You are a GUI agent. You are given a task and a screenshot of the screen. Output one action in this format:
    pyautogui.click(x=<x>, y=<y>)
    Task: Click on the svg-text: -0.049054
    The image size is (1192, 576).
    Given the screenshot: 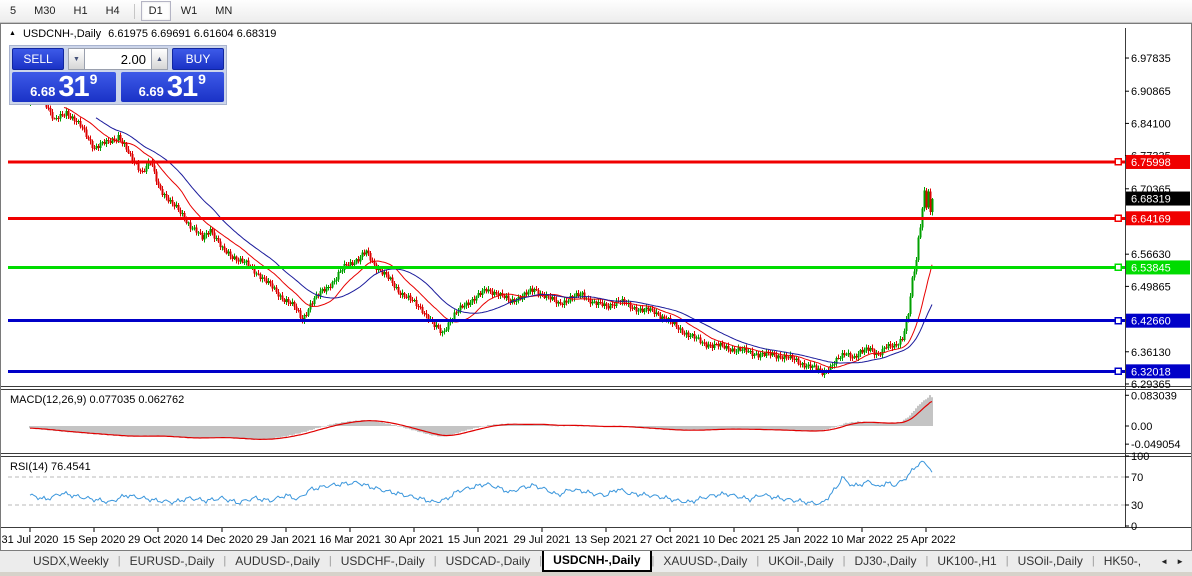 What is the action you would take?
    pyautogui.click(x=1156, y=445)
    